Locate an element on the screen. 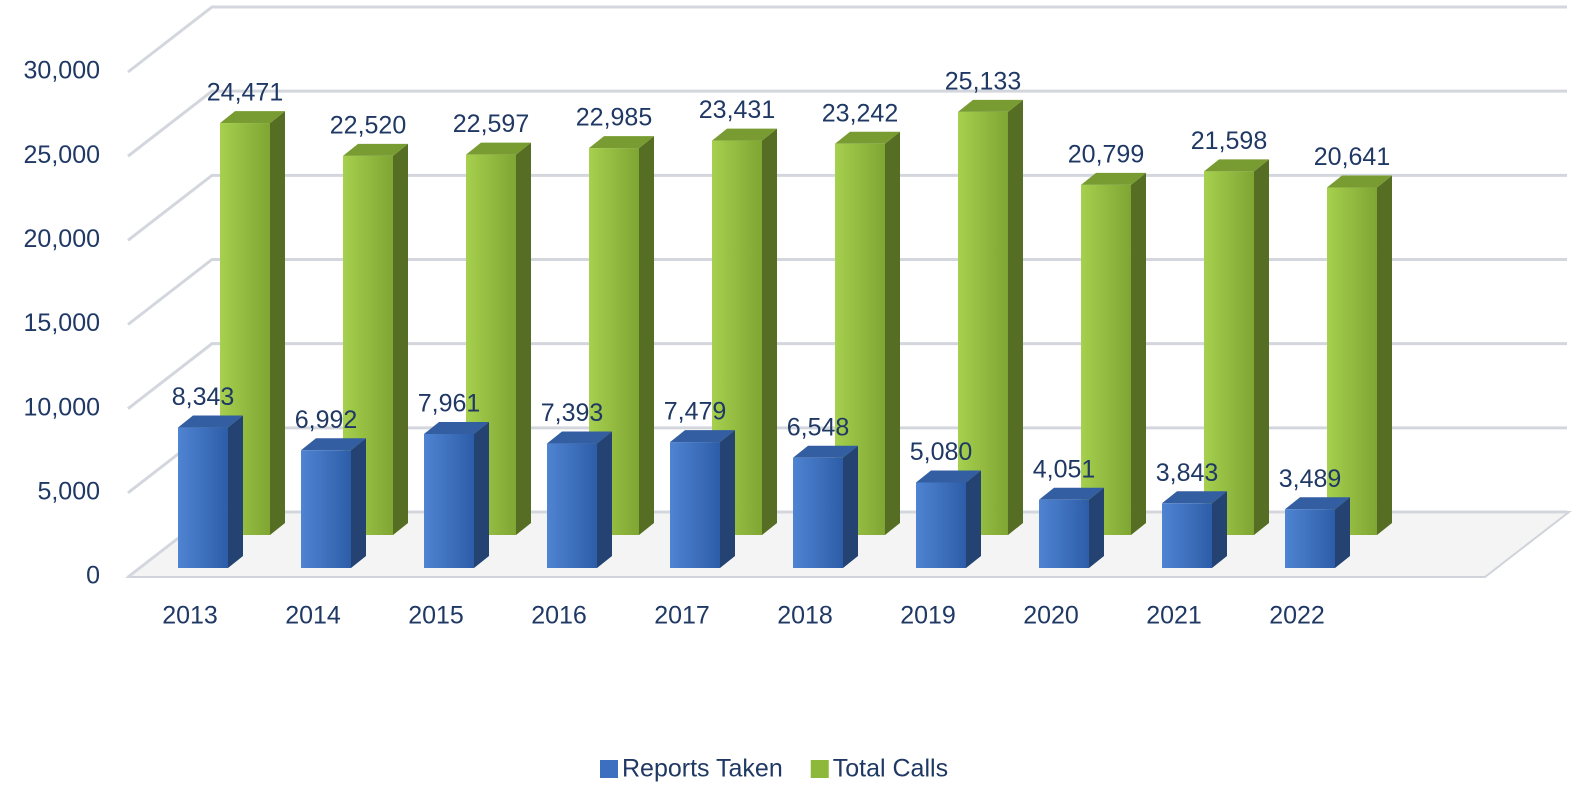  data-label: 23,431 is located at coordinates (737, 110).